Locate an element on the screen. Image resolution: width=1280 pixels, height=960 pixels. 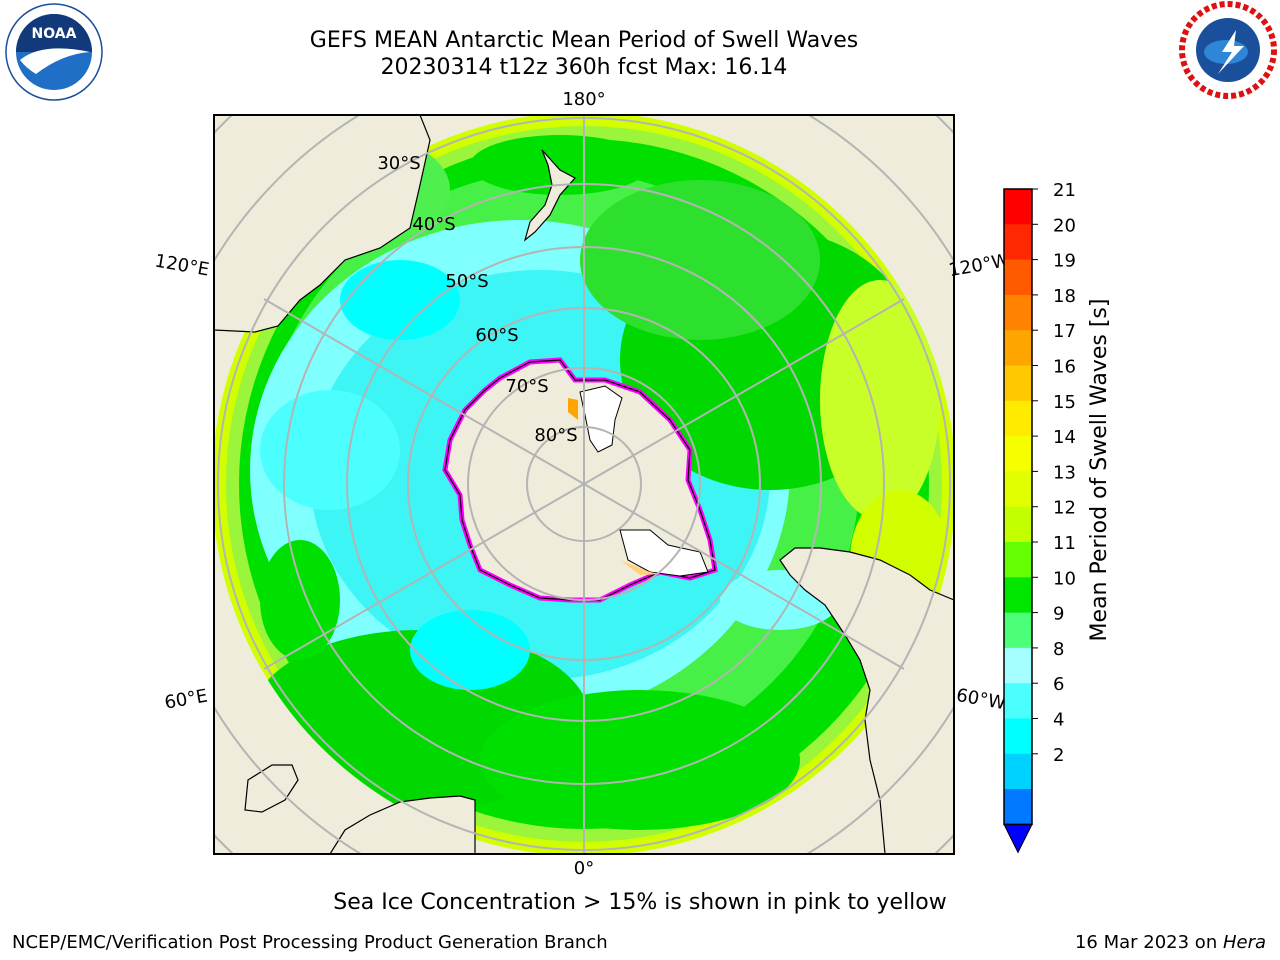
lat-label-30s: 30°S is located at coordinates (398, 163).